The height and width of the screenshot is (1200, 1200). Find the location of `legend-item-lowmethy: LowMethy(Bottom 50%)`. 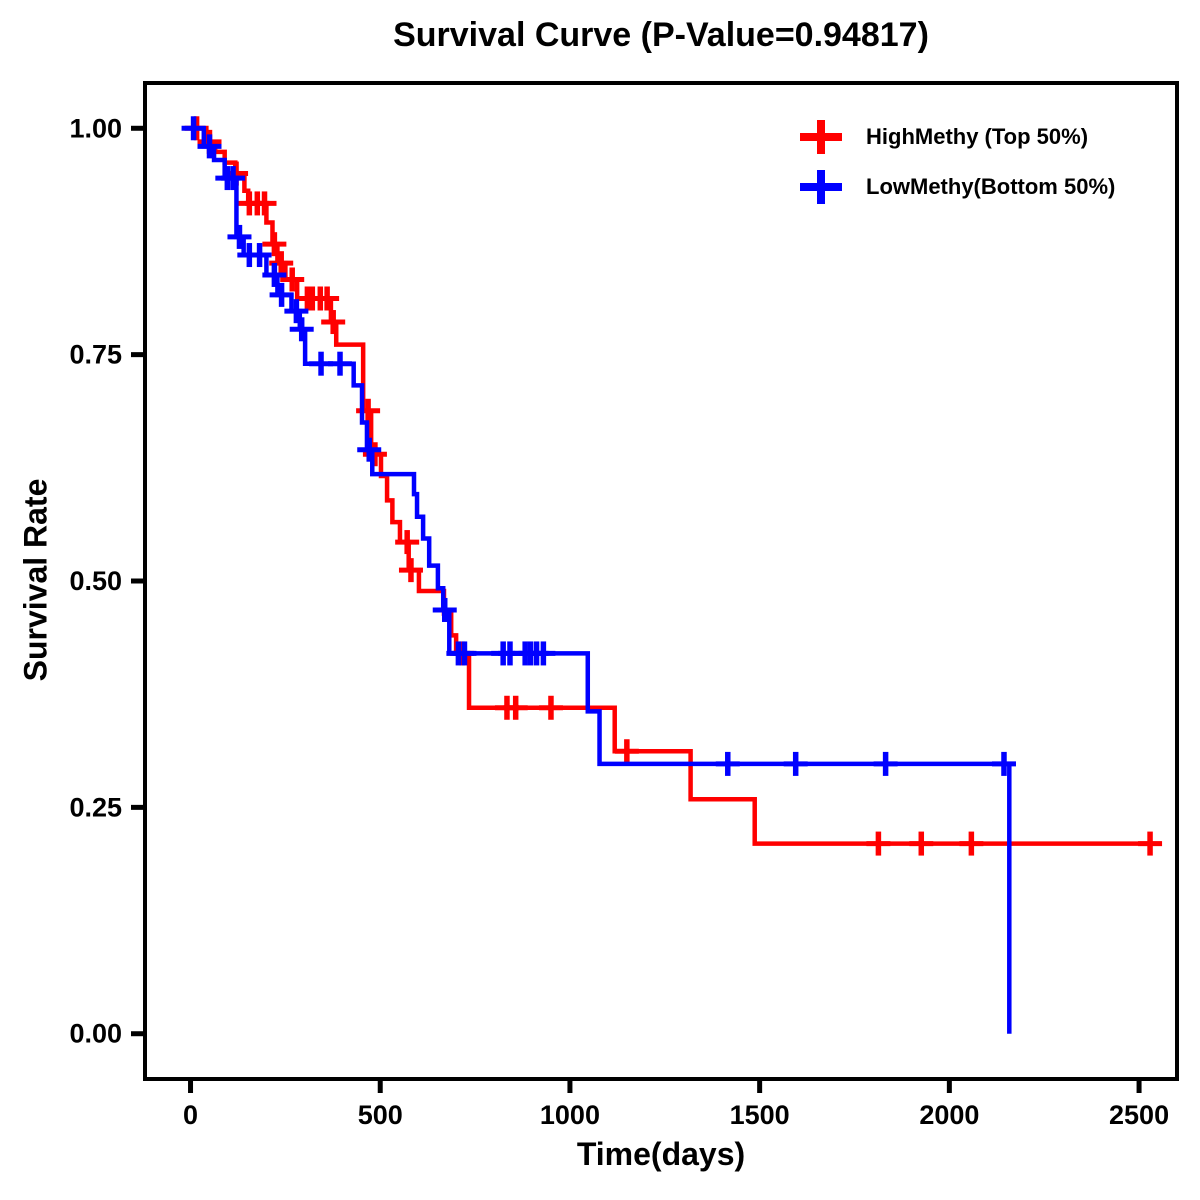

legend-item-lowmethy: LowMethy(Bottom 50%) is located at coordinates (955, 187).